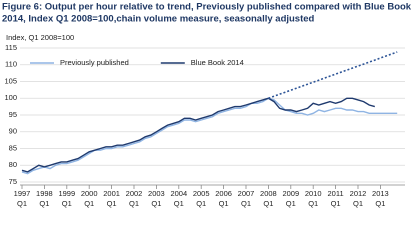 The width and height of the screenshot is (415, 240). Describe the element at coordinates (66, 193) in the screenshot. I see `x-tick-label: 1999` at that location.